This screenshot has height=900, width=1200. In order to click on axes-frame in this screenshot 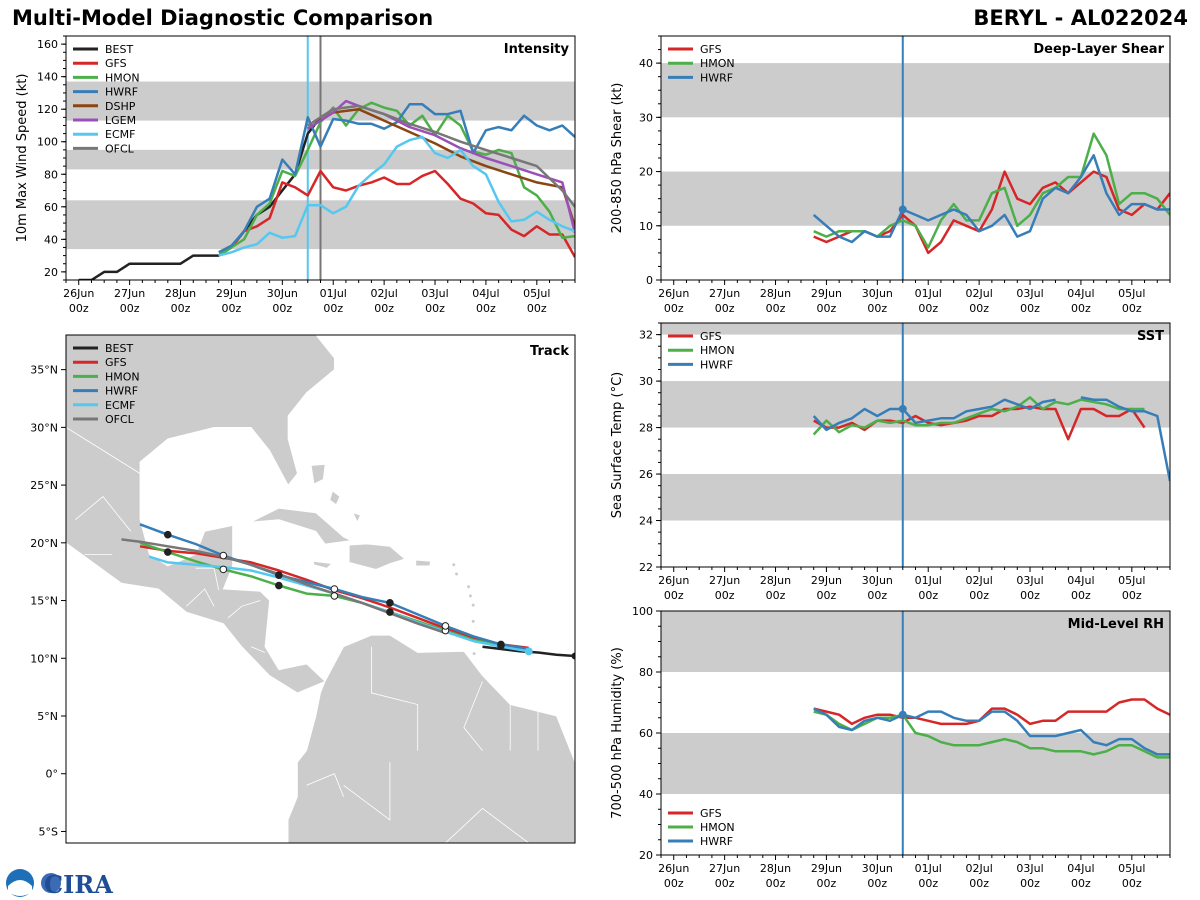, I will do `click(915, 445)`.